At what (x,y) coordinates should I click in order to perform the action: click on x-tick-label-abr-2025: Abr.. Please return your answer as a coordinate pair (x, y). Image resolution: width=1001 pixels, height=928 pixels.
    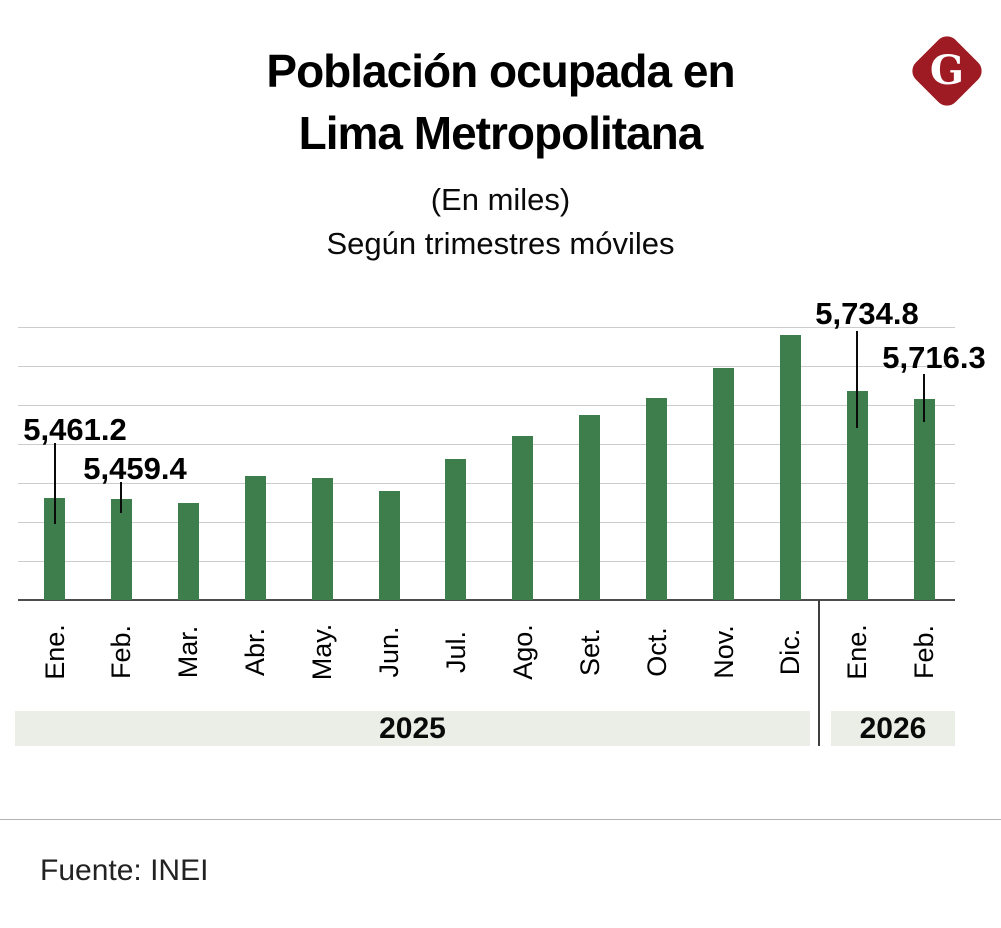
    Looking at the image, I should click on (255, 652).